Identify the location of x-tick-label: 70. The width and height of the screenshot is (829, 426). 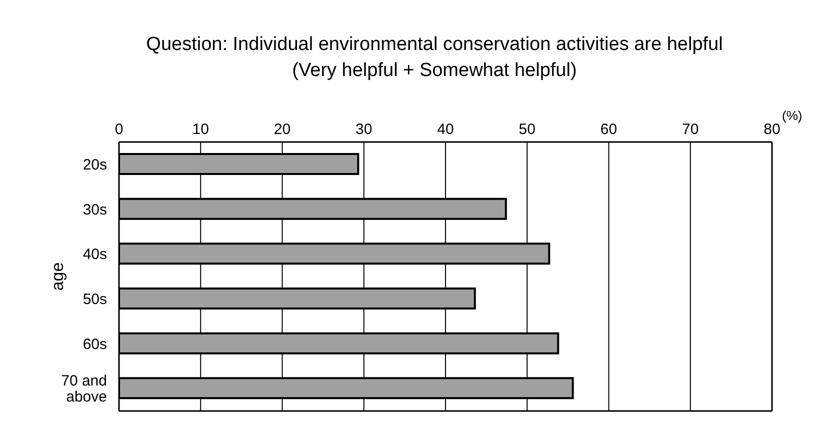
(690, 129).